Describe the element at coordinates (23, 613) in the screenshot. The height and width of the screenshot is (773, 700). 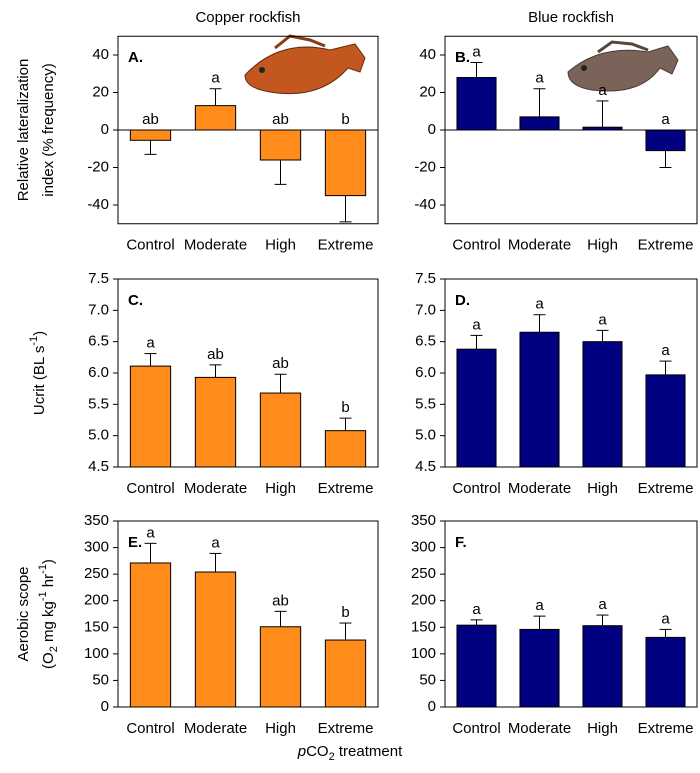
I see `label-part: Aerobic scope` at that location.